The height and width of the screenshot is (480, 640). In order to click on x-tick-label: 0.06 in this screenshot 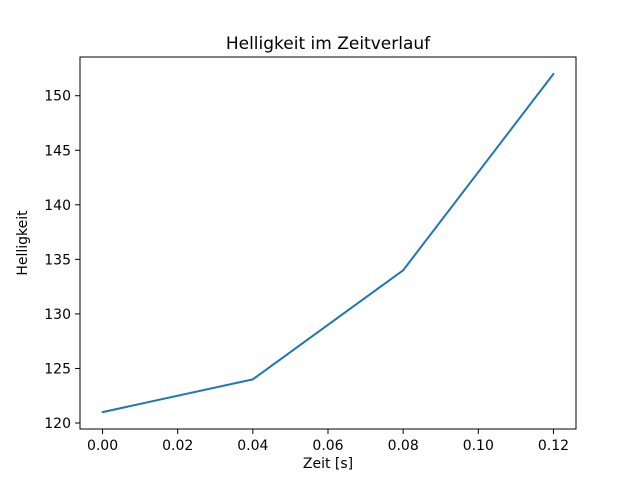, I will do `click(327, 446)`.